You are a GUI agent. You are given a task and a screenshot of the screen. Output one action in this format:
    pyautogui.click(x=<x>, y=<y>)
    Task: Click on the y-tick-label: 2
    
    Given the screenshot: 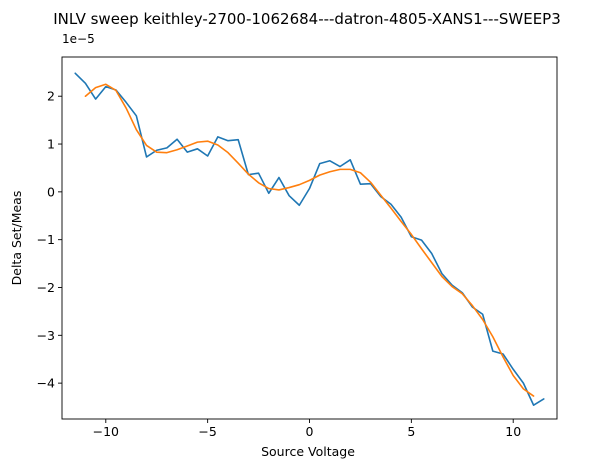 What is the action you would take?
    pyautogui.click(x=51, y=96)
    